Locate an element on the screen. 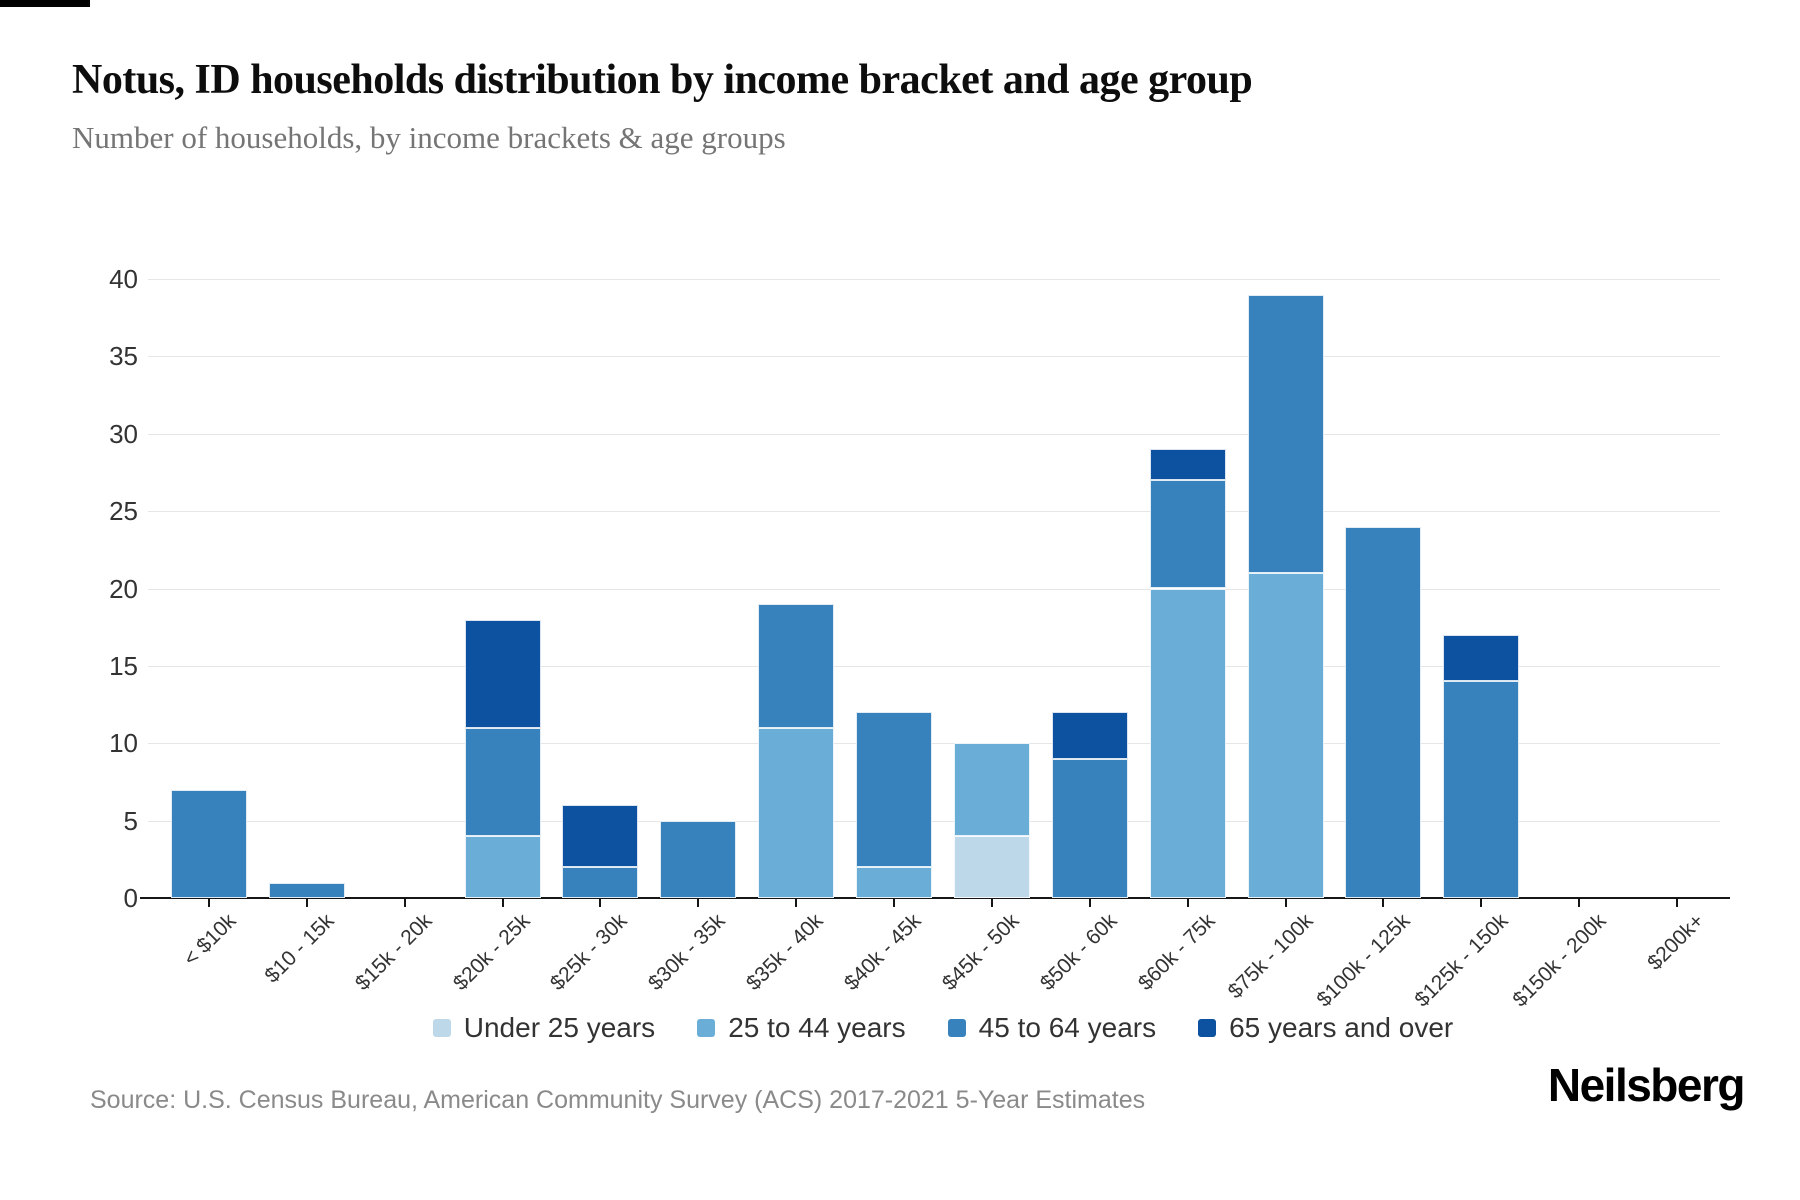  x-axis-tick-60k-75k is located at coordinates (1187, 903).